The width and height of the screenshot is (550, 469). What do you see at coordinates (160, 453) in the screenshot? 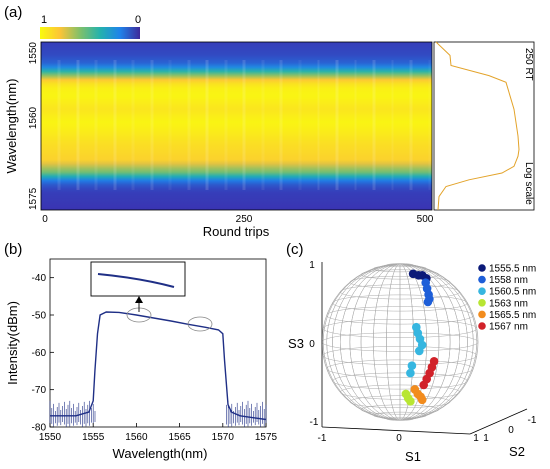
I see `spectrum-x-axis-label: Wavelength(nm)` at bounding box center [160, 453].